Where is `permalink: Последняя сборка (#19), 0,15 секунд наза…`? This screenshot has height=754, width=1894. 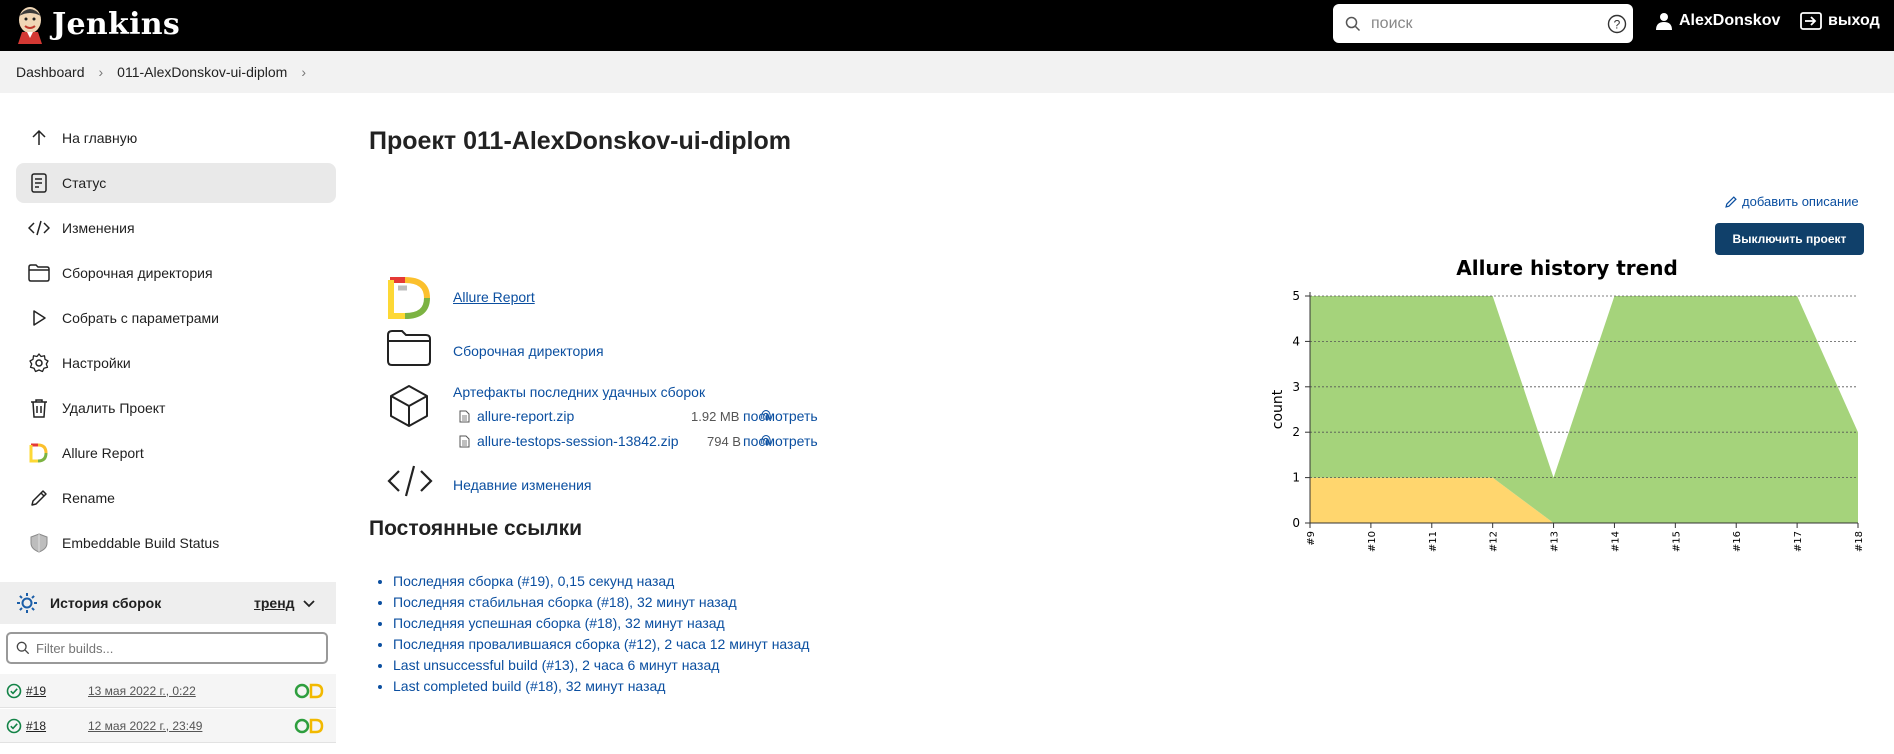
permalink: Последняя сборка (#19), 0,15 секунд наза… is located at coordinates (534, 581).